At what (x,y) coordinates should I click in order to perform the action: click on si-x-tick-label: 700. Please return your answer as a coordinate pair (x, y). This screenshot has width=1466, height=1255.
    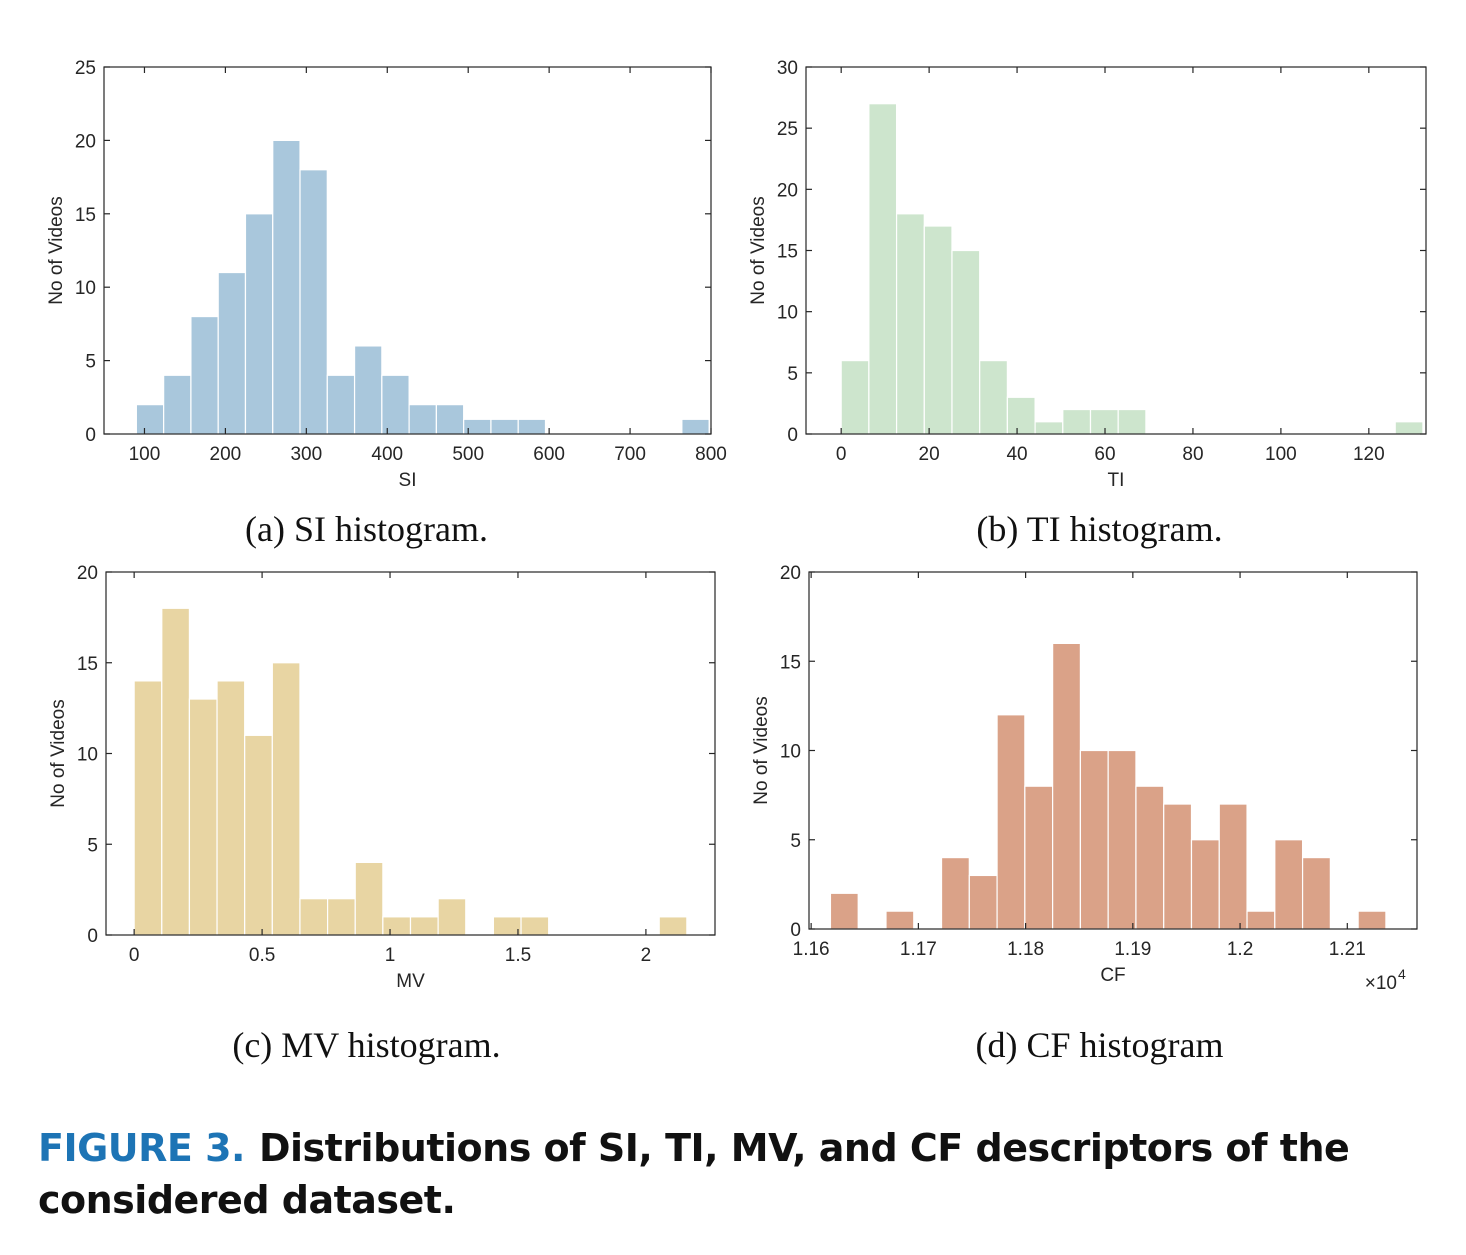
    Looking at the image, I should click on (630, 454).